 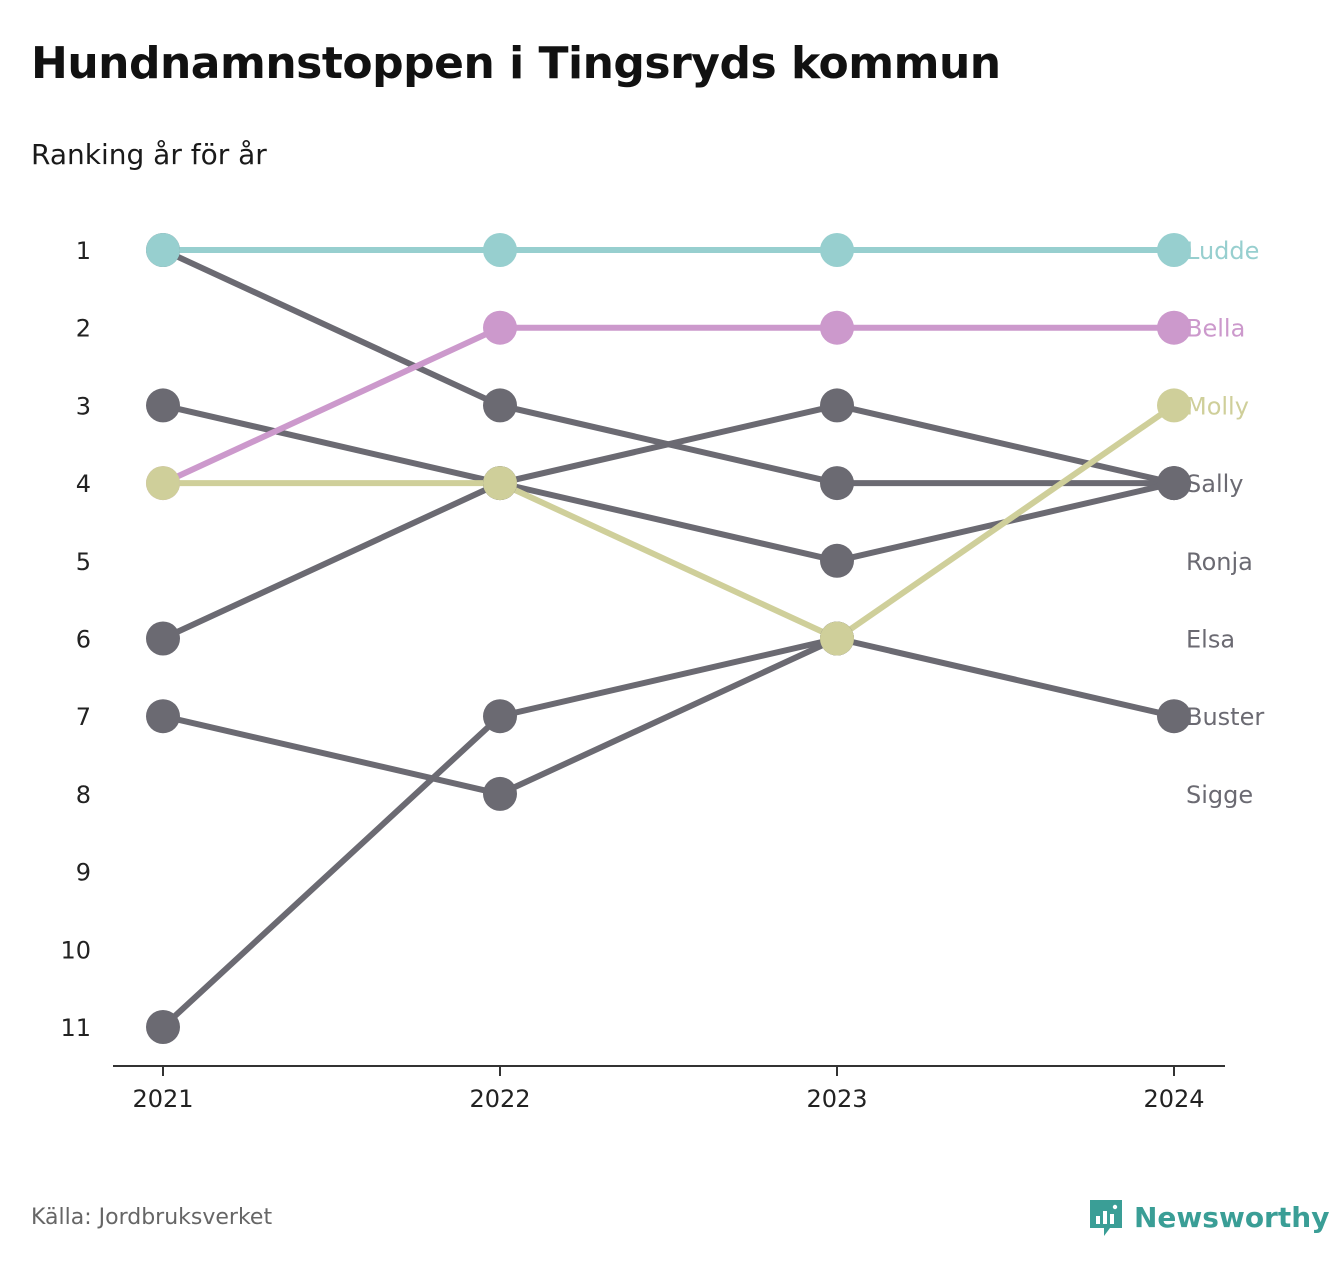 I want to click on series-label-ronja: Ronja, so click(x=1219, y=562).